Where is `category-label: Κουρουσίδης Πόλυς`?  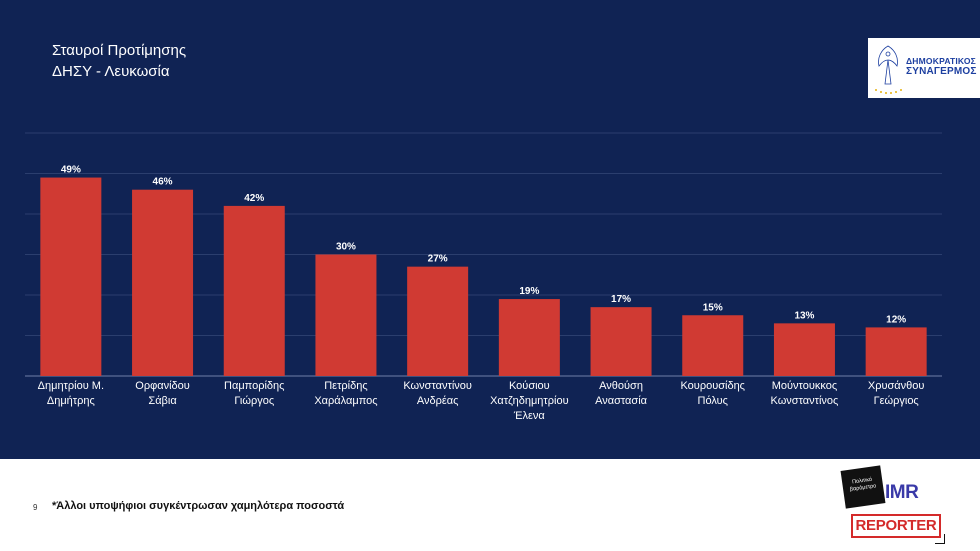
category-label: Κουρουσίδης Πόλυς is located at coordinates (712, 393).